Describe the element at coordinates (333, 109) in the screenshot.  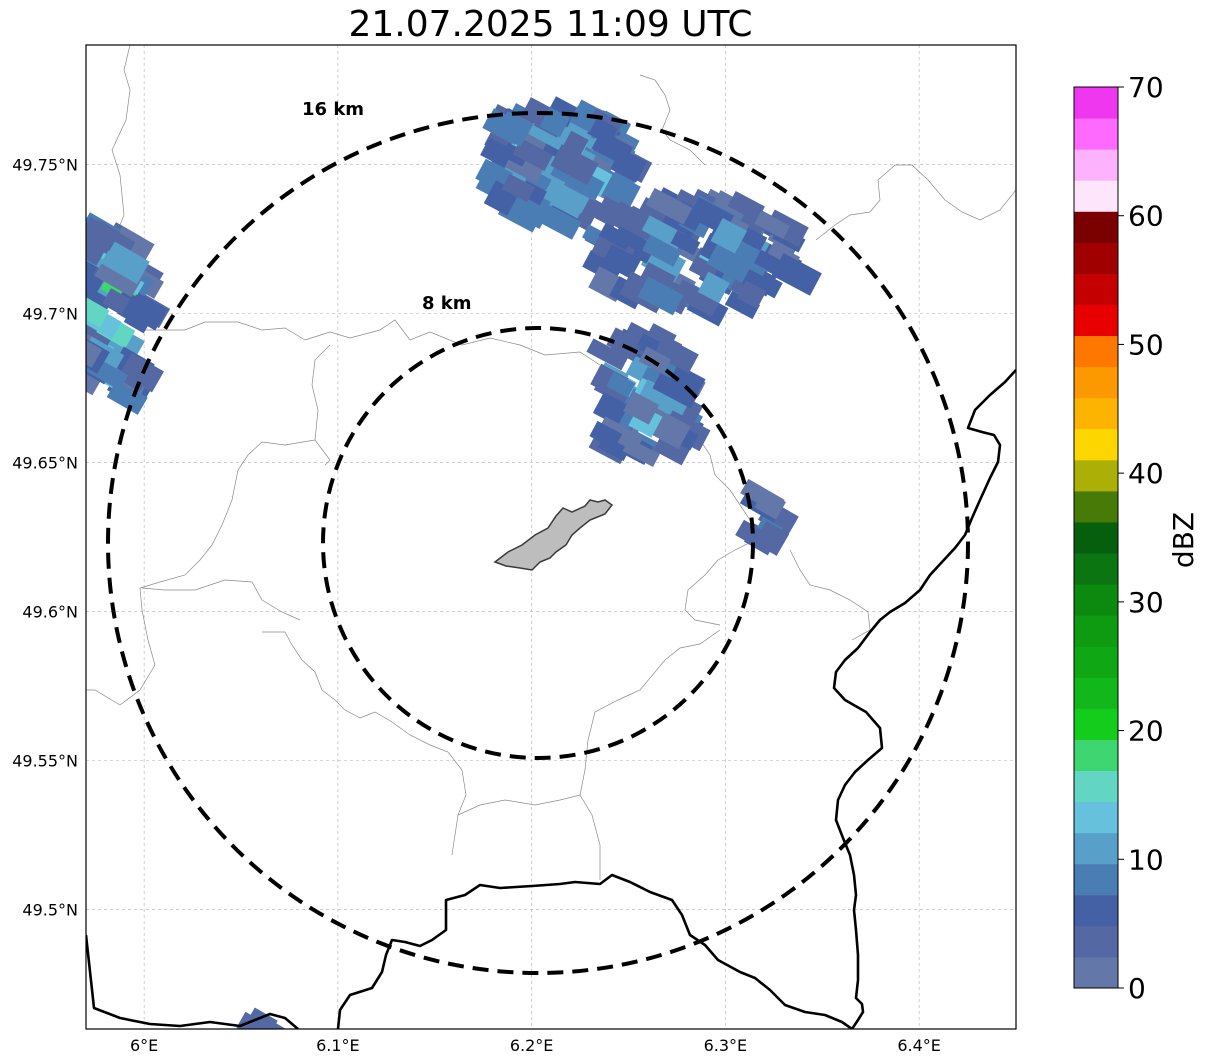
I see `range-ring-label-16km: 16 km` at that location.